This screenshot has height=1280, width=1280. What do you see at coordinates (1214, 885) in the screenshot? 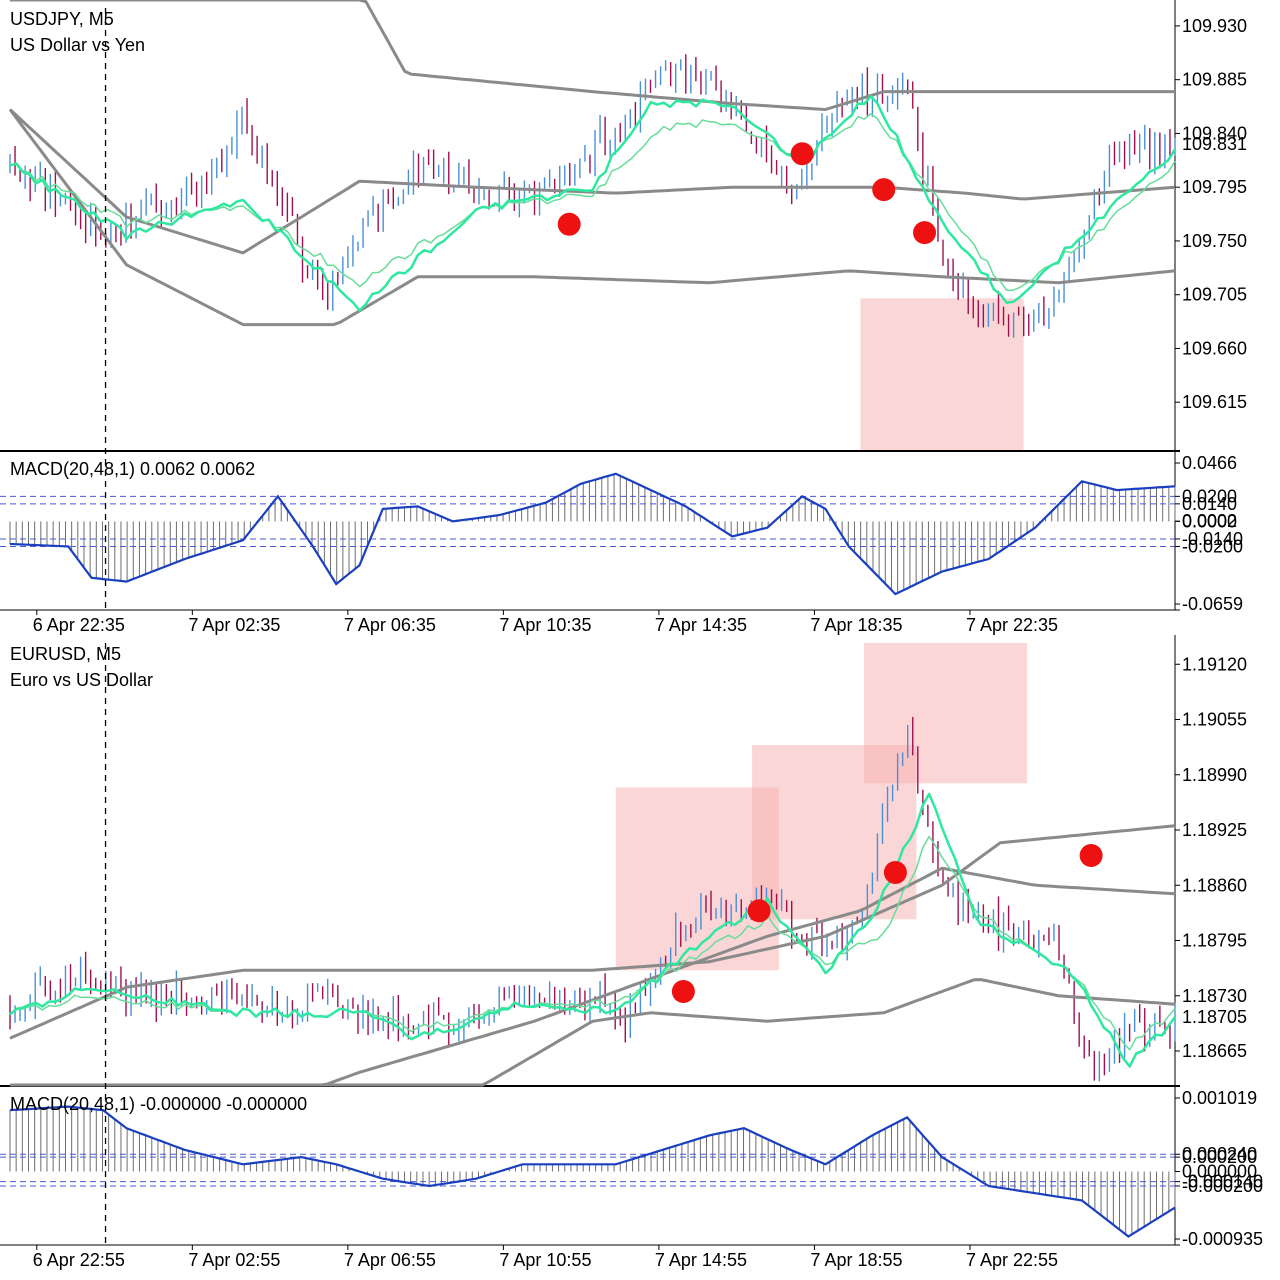
I see `price-label: 1.18860` at bounding box center [1214, 885].